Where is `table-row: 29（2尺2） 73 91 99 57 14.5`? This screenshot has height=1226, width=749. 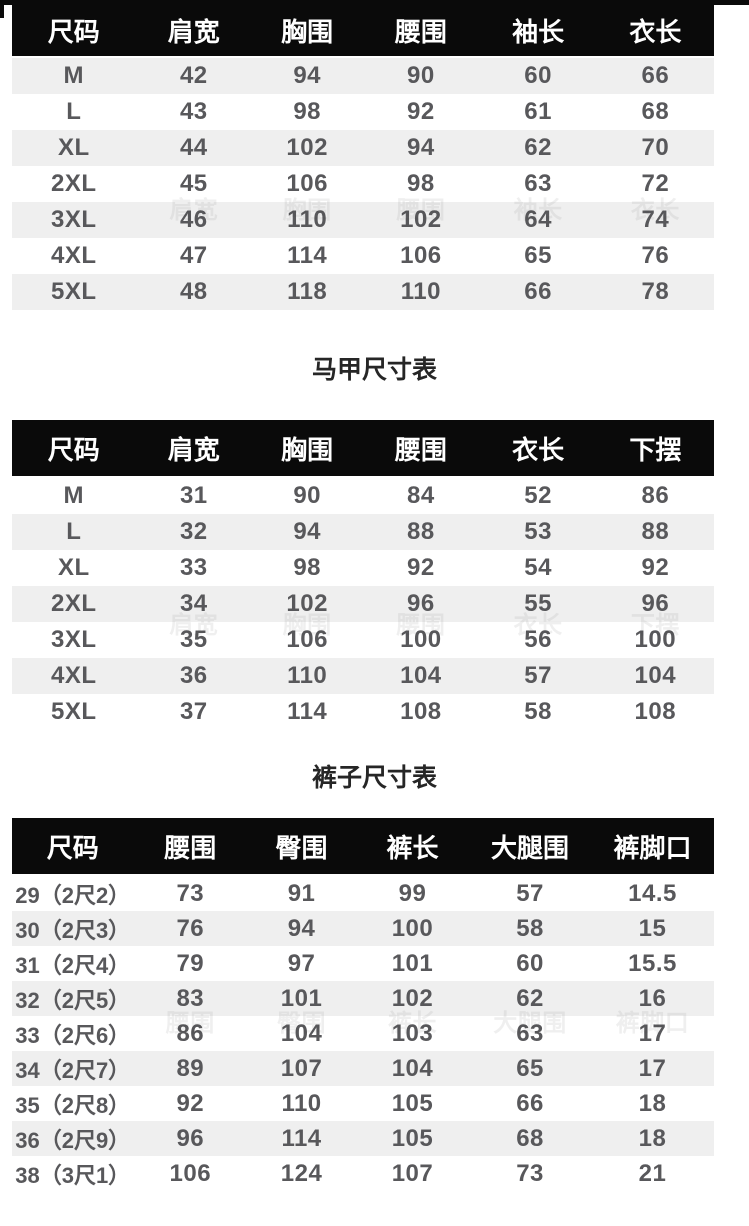 table-row: 29（2尺2） 73 91 99 57 14.5 is located at coordinates (363, 893).